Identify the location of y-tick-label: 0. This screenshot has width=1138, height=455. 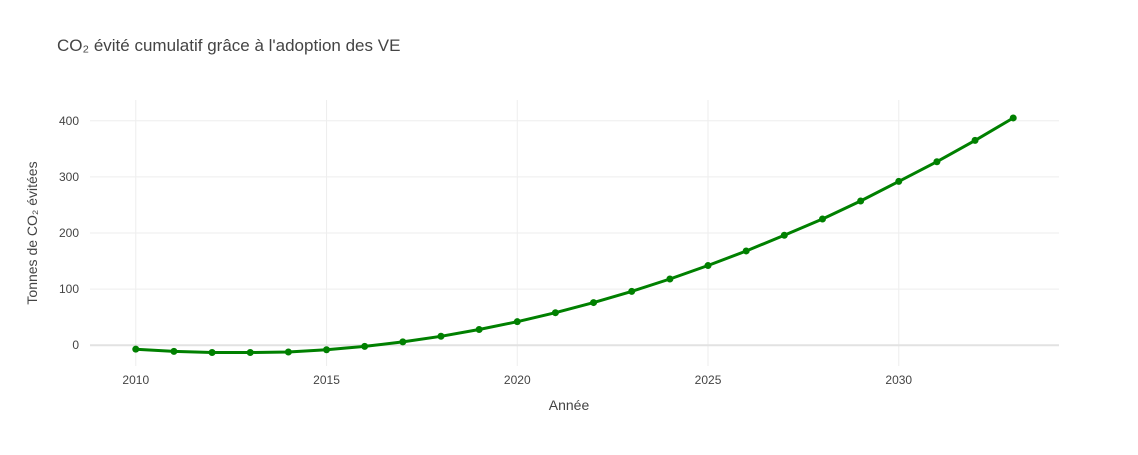
(75, 345).